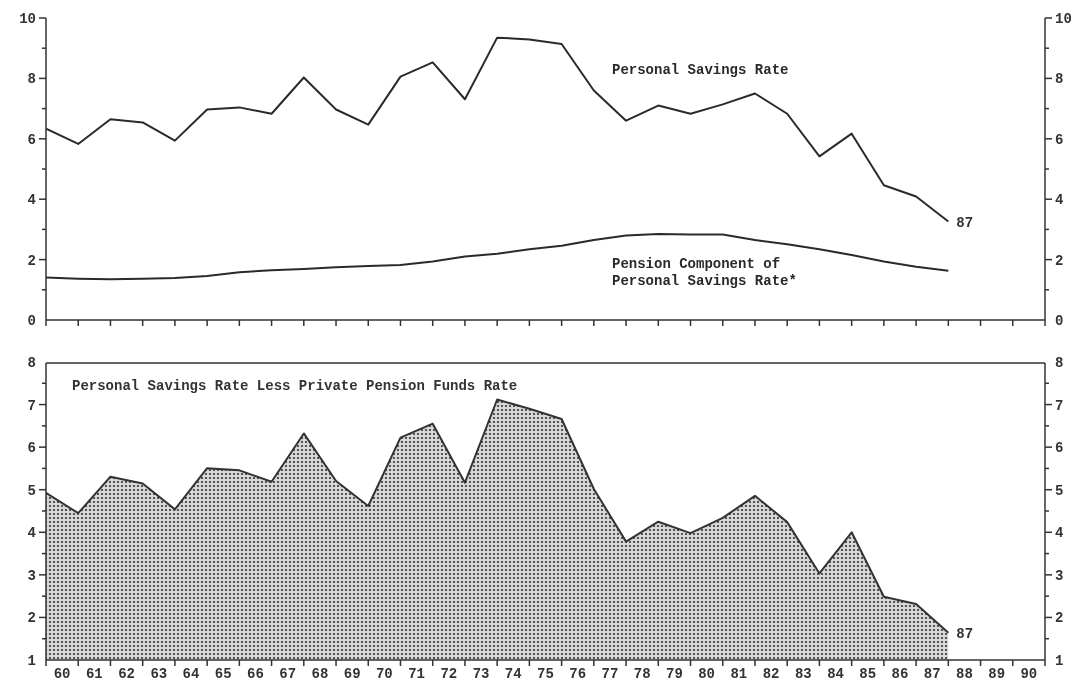 The image size is (1091, 698). I want to click on x-tick-label: 90, so click(1029, 674).